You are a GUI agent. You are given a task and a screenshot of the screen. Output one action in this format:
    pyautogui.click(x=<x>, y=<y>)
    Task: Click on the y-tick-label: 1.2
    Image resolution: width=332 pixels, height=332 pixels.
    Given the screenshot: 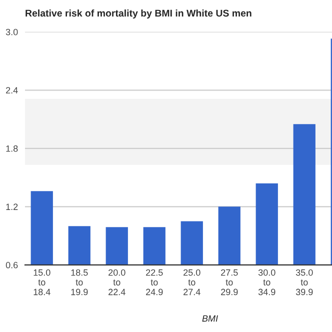 What is the action you would take?
    pyautogui.click(x=12, y=207)
    